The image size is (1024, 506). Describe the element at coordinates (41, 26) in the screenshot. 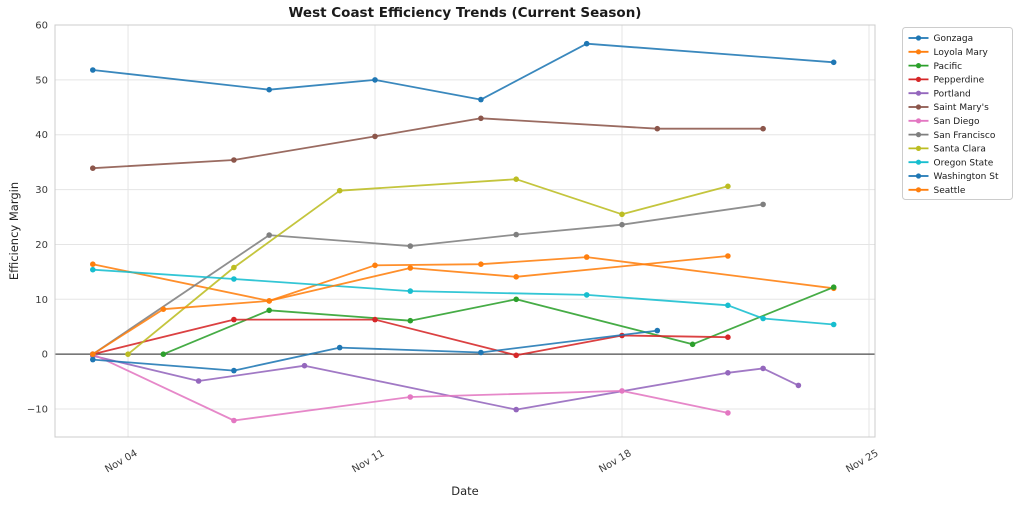

I see `y-tick-label: 60` at that location.